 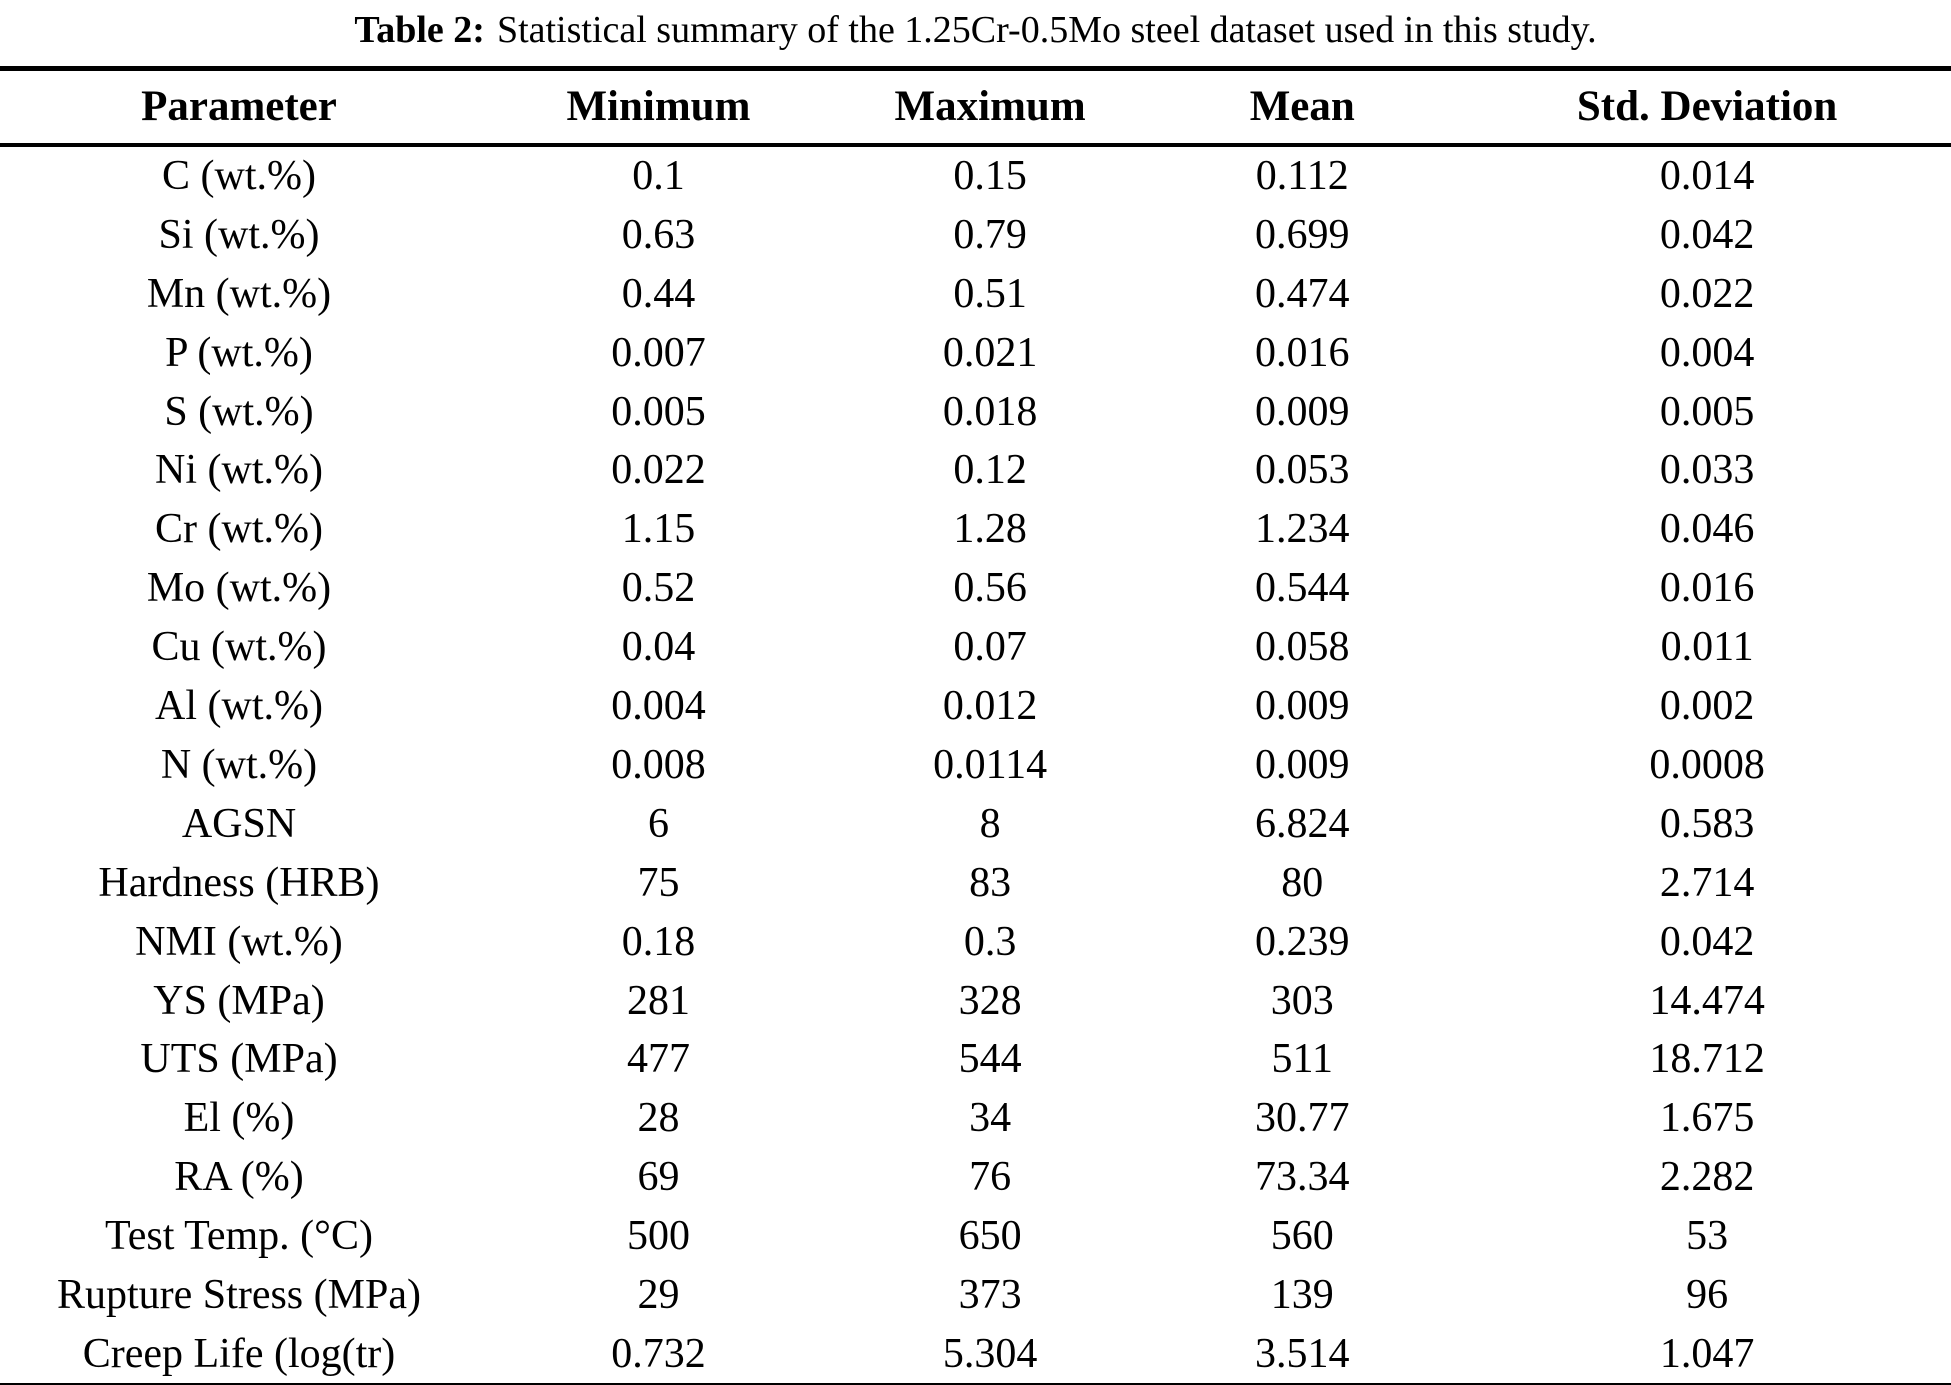 I want to click on value-cell: 0.0114, so click(x=990, y=764).